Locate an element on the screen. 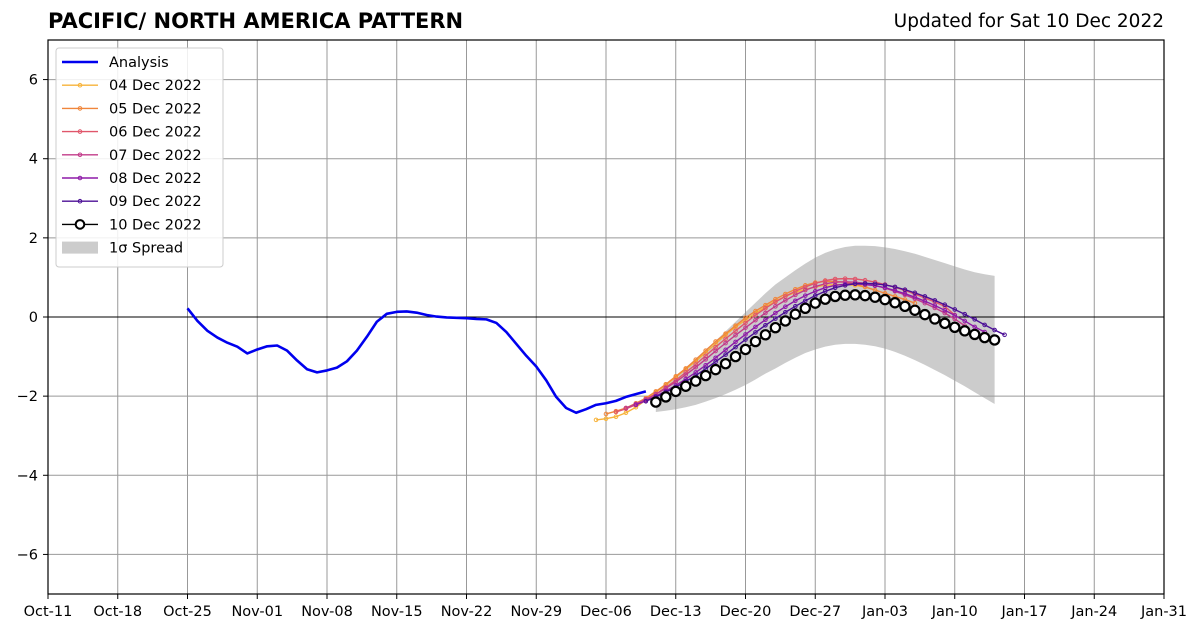 The image size is (1202, 633). y-tick-label: −2 is located at coordinates (27, 397).